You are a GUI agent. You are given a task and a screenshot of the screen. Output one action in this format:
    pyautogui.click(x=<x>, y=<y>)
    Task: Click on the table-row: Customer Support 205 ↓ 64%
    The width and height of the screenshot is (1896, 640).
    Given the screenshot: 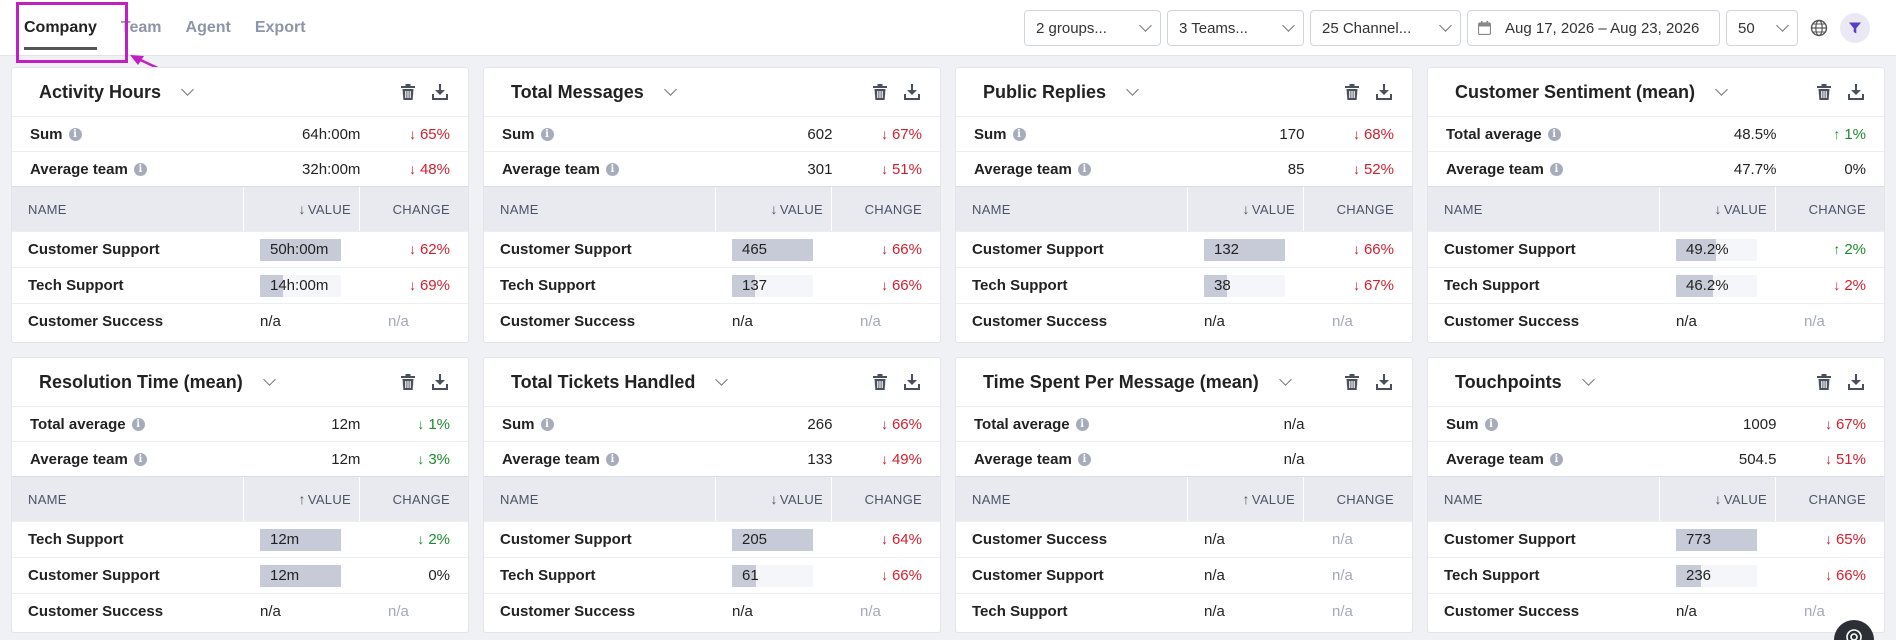 What is the action you would take?
    pyautogui.click(x=712, y=539)
    